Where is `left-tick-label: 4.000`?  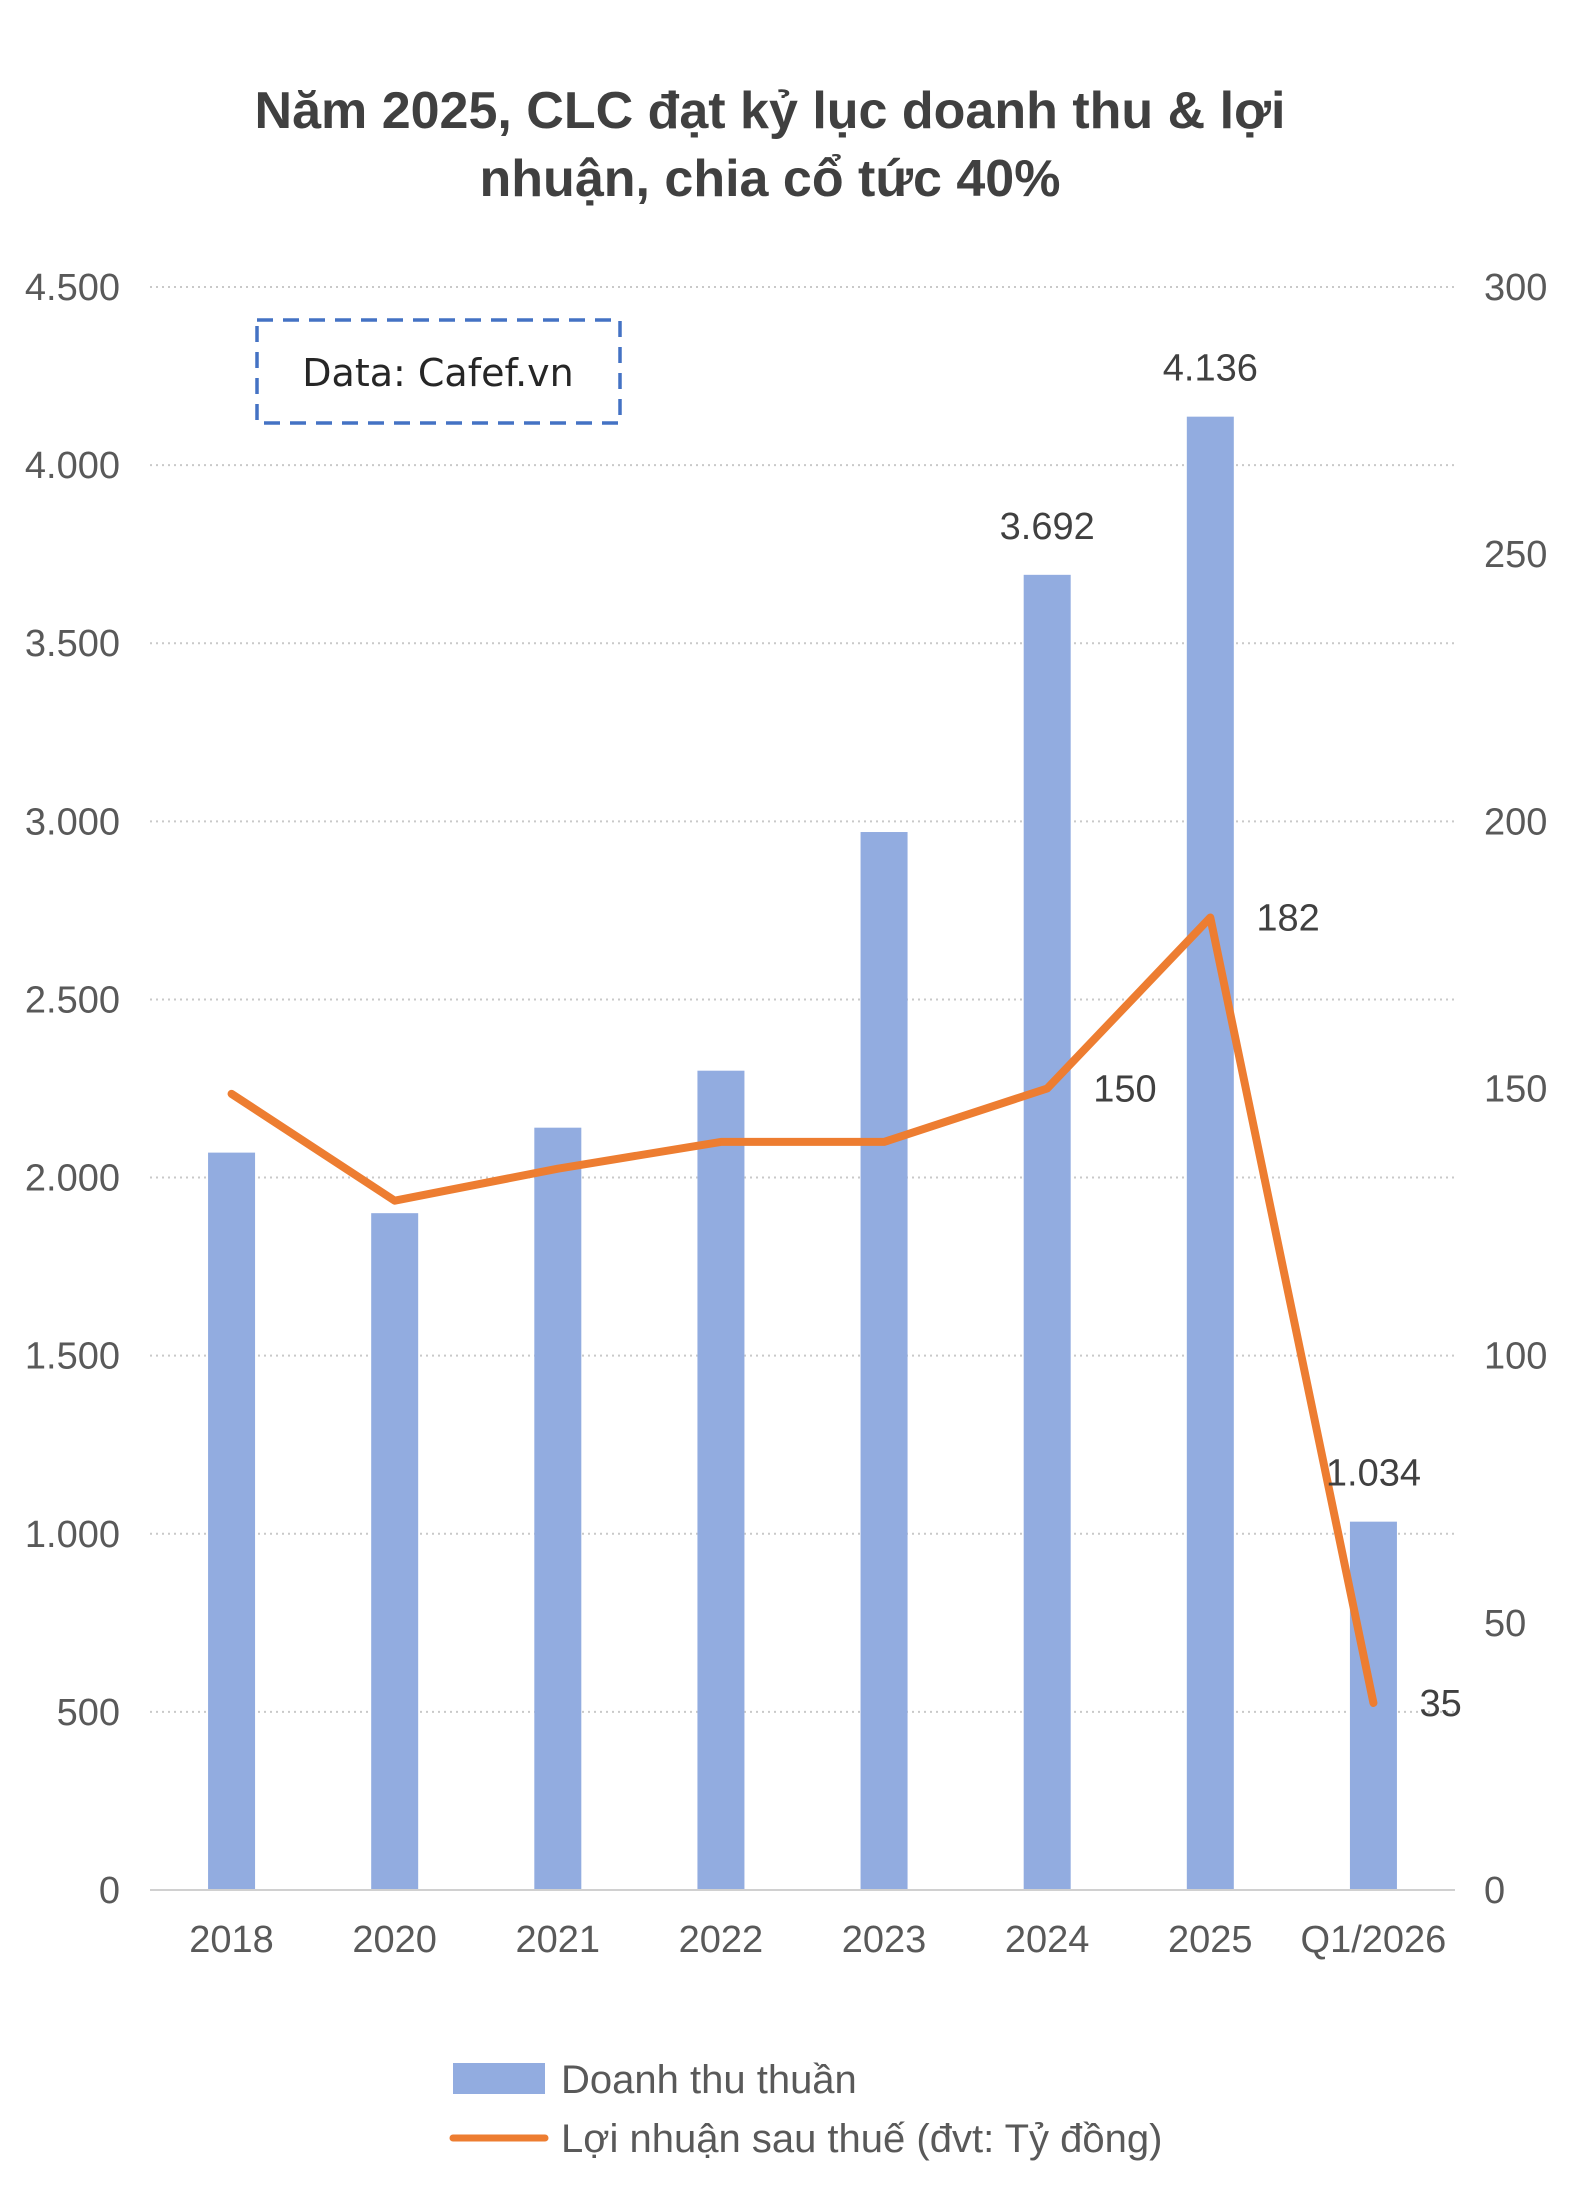 left-tick-label: 4.000 is located at coordinates (72, 466).